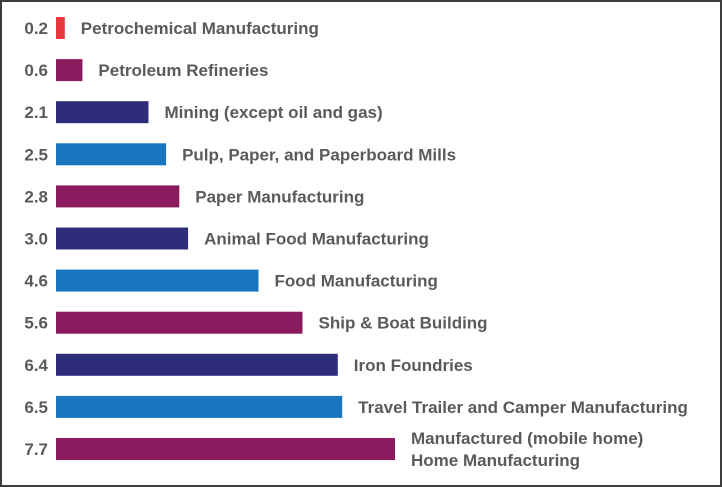 The width and height of the screenshot is (722, 487). Describe the element at coordinates (200, 28) in the screenshot. I see `category-label-1: Petrochemical Manufacturing` at that location.